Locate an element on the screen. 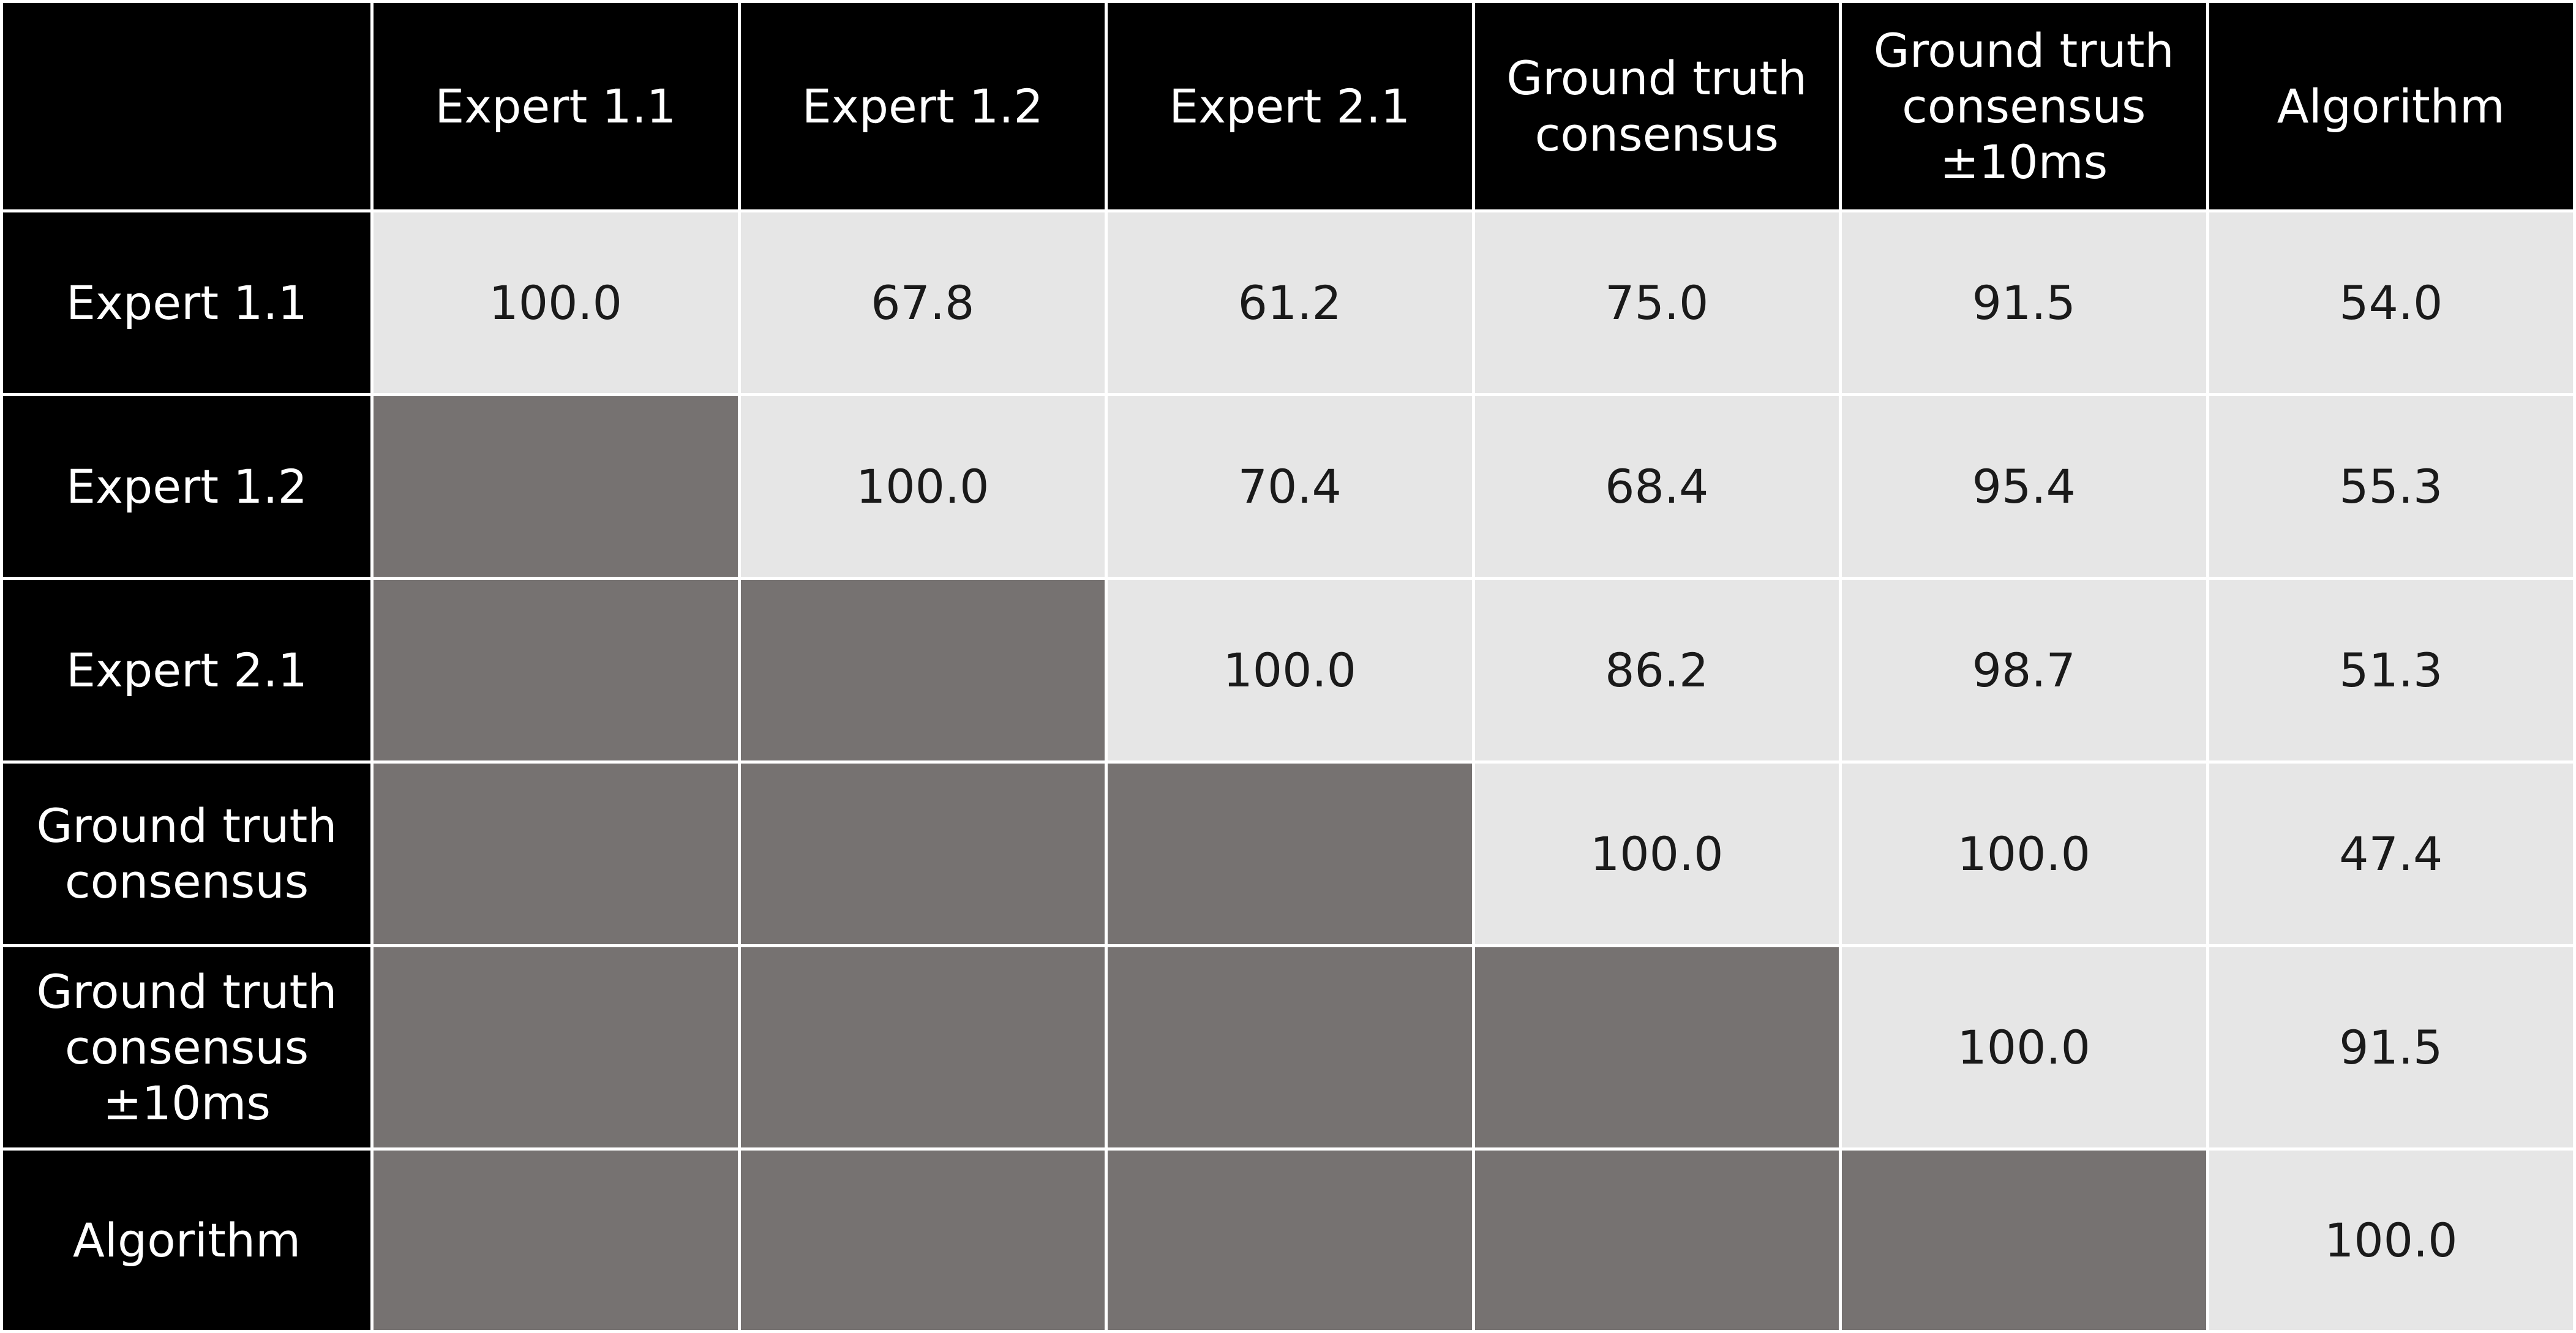 The width and height of the screenshot is (2576, 1333). column-header: Ground truth consensus is located at coordinates (1656, 106).